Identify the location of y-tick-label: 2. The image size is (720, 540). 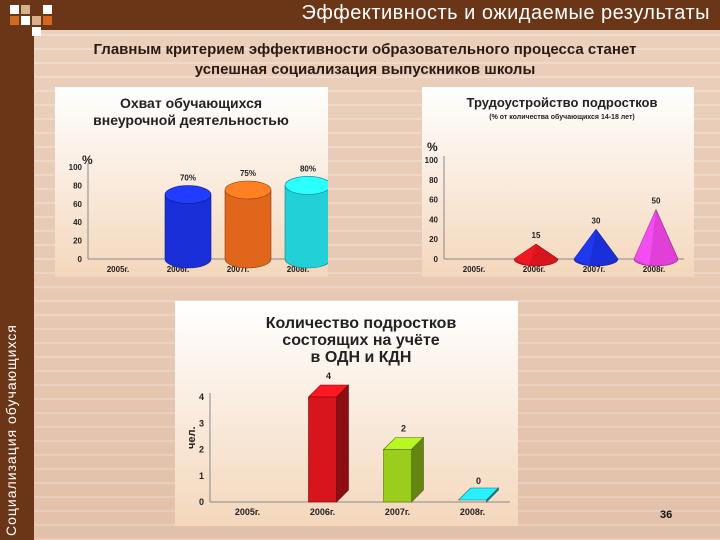
(201, 450).